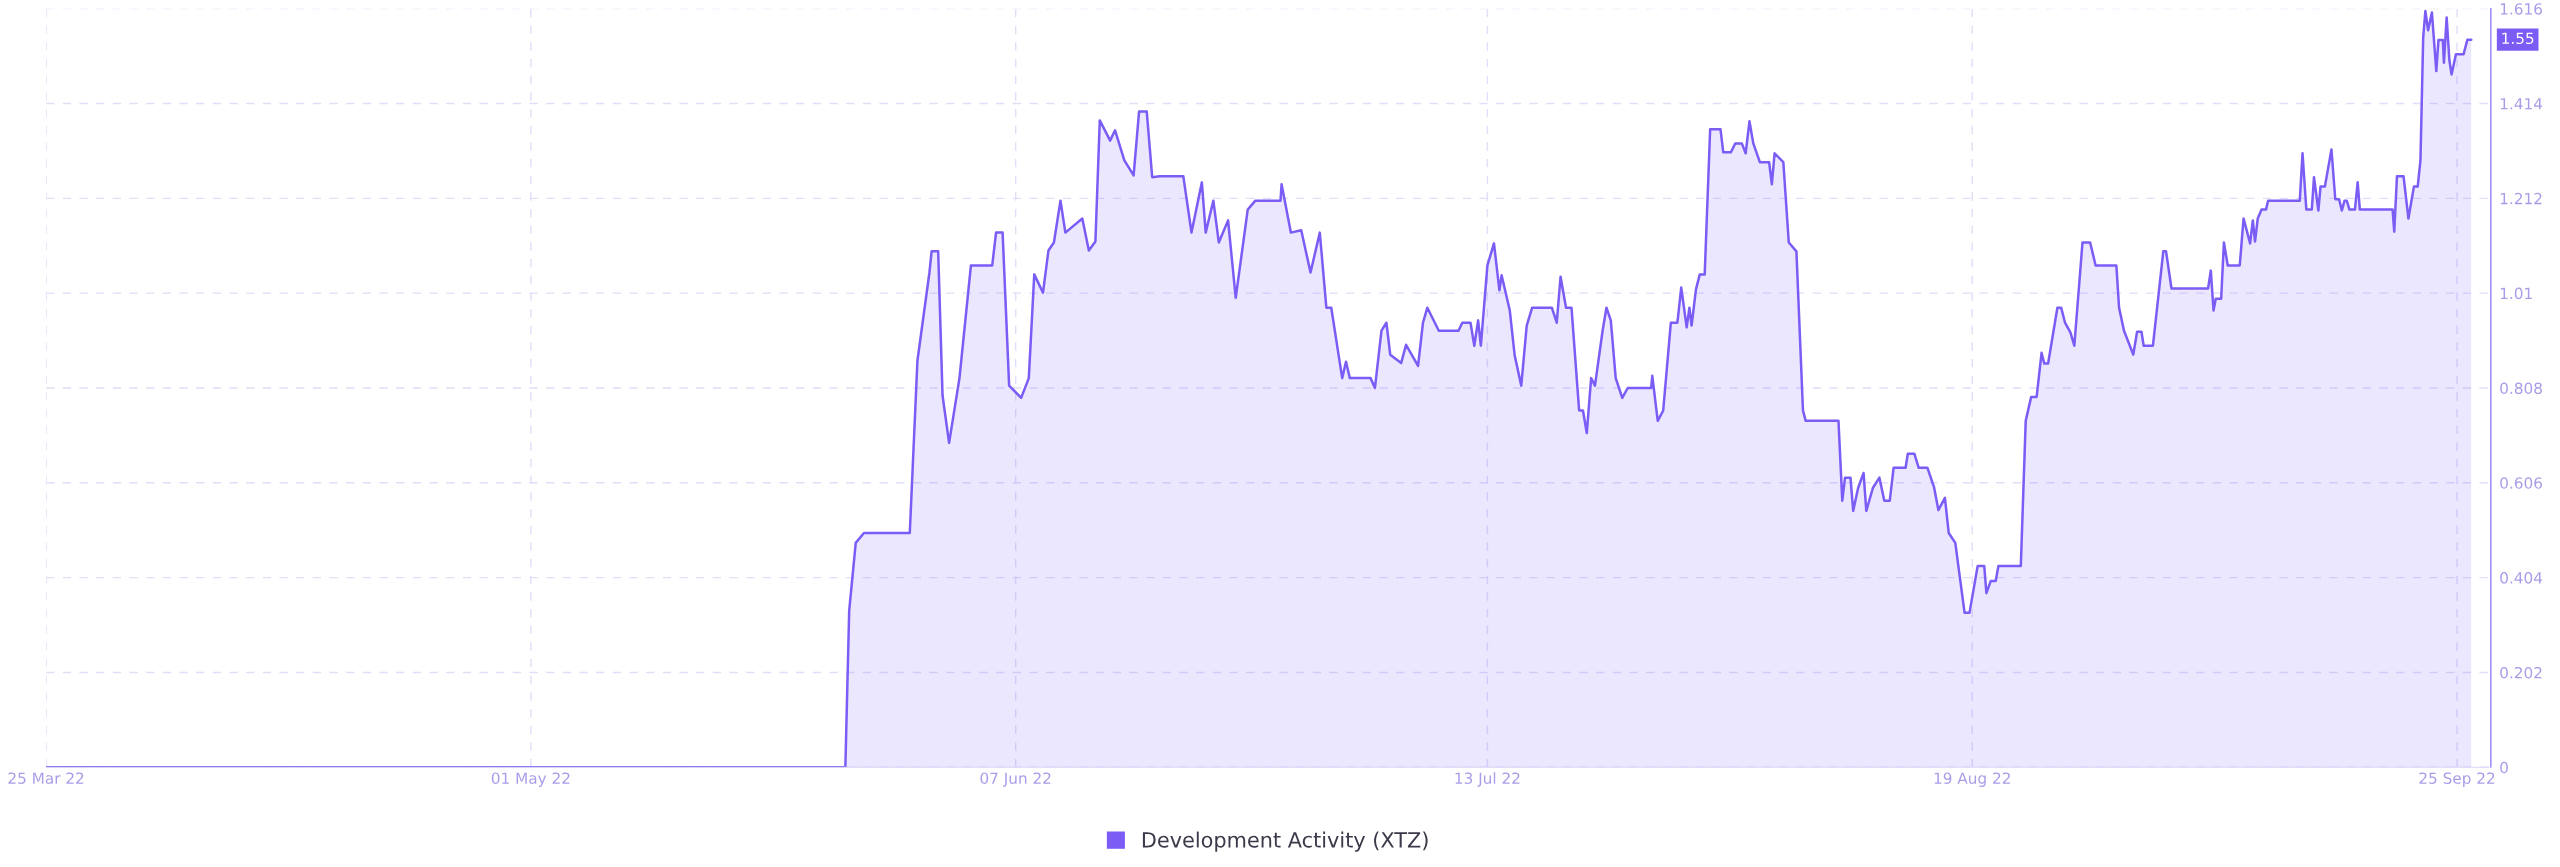  What do you see at coordinates (2521, 388) in the screenshot?
I see `y-tick-label: 0.808` at bounding box center [2521, 388].